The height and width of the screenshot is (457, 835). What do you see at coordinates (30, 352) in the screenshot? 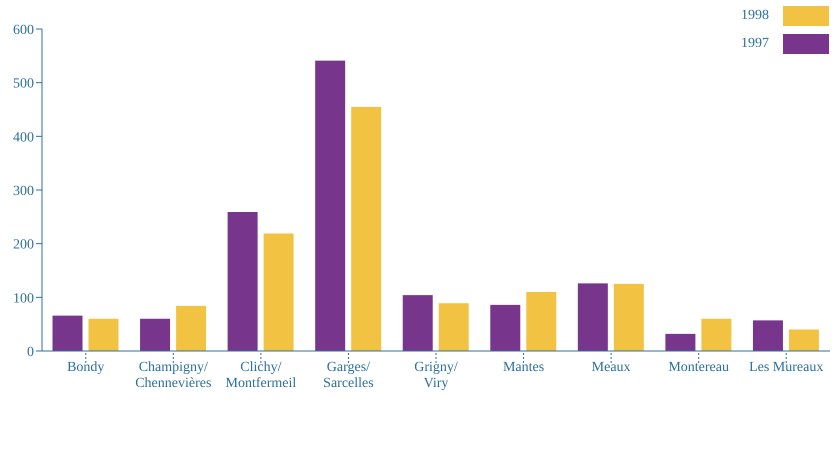
I see `y-tick-label: 0` at bounding box center [30, 352].